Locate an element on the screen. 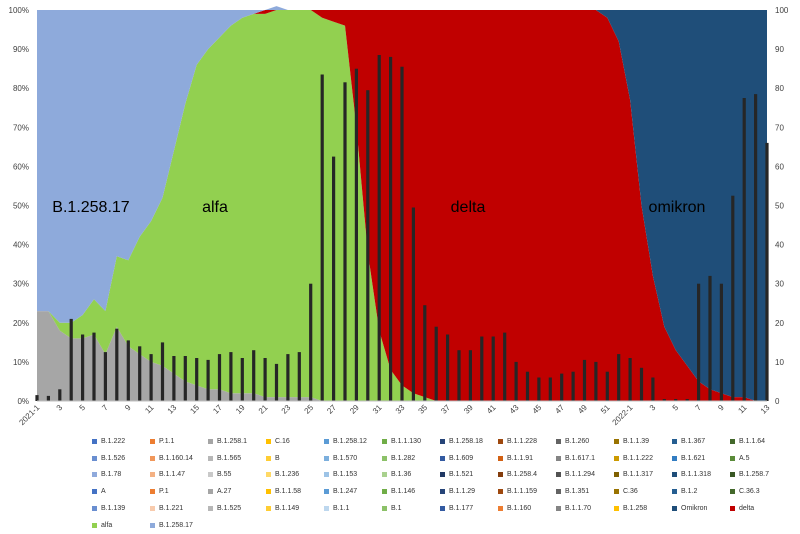 Image resolution: width=800 pixels, height=534 pixels. legend-label: B.1.367 is located at coordinates (693, 441).